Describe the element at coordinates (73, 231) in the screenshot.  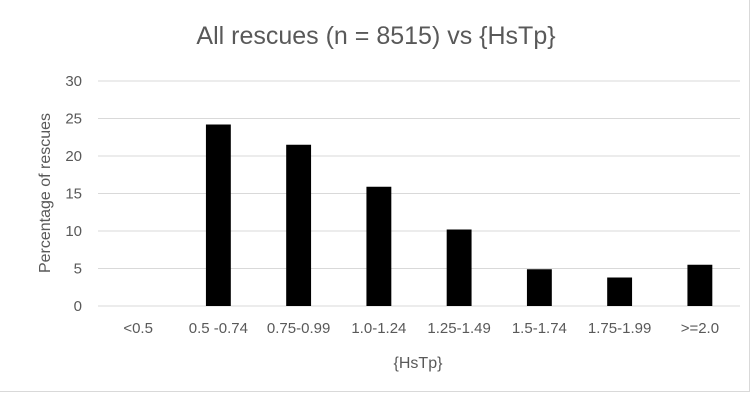
I see `y-tick-label: 10` at that location.